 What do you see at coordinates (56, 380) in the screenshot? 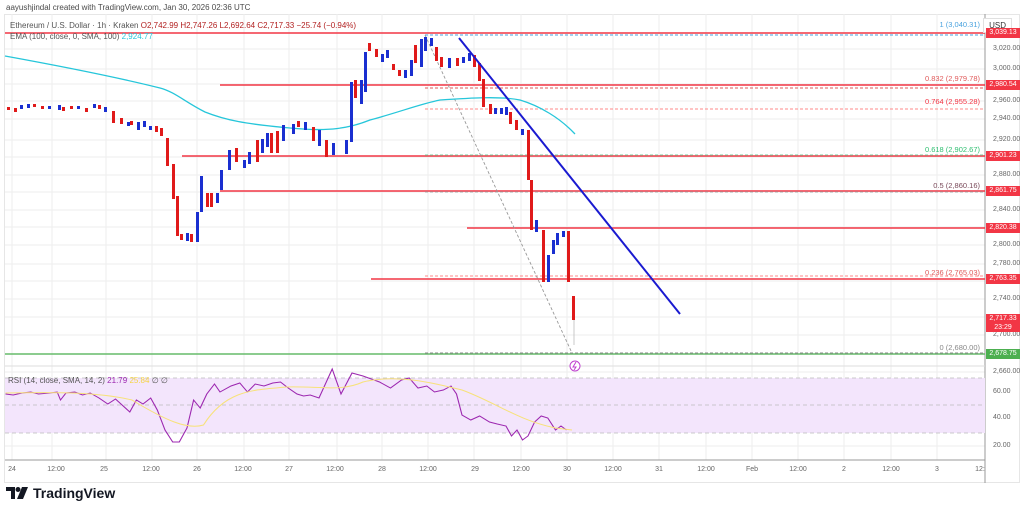
I see `rsi-indicator-label: RSI (14, close, SMA, 14, 2)` at bounding box center [56, 380].